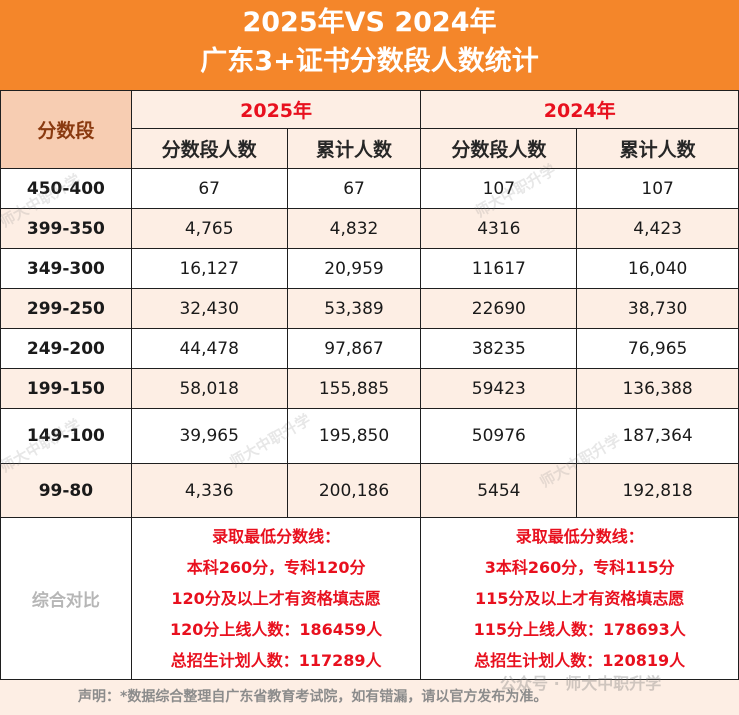 The image size is (739, 715). What do you see at coordinates (276, 567) in the screenshot?
I see `note-line: 本科260分，专科120分` at bounding box center [276, 567].